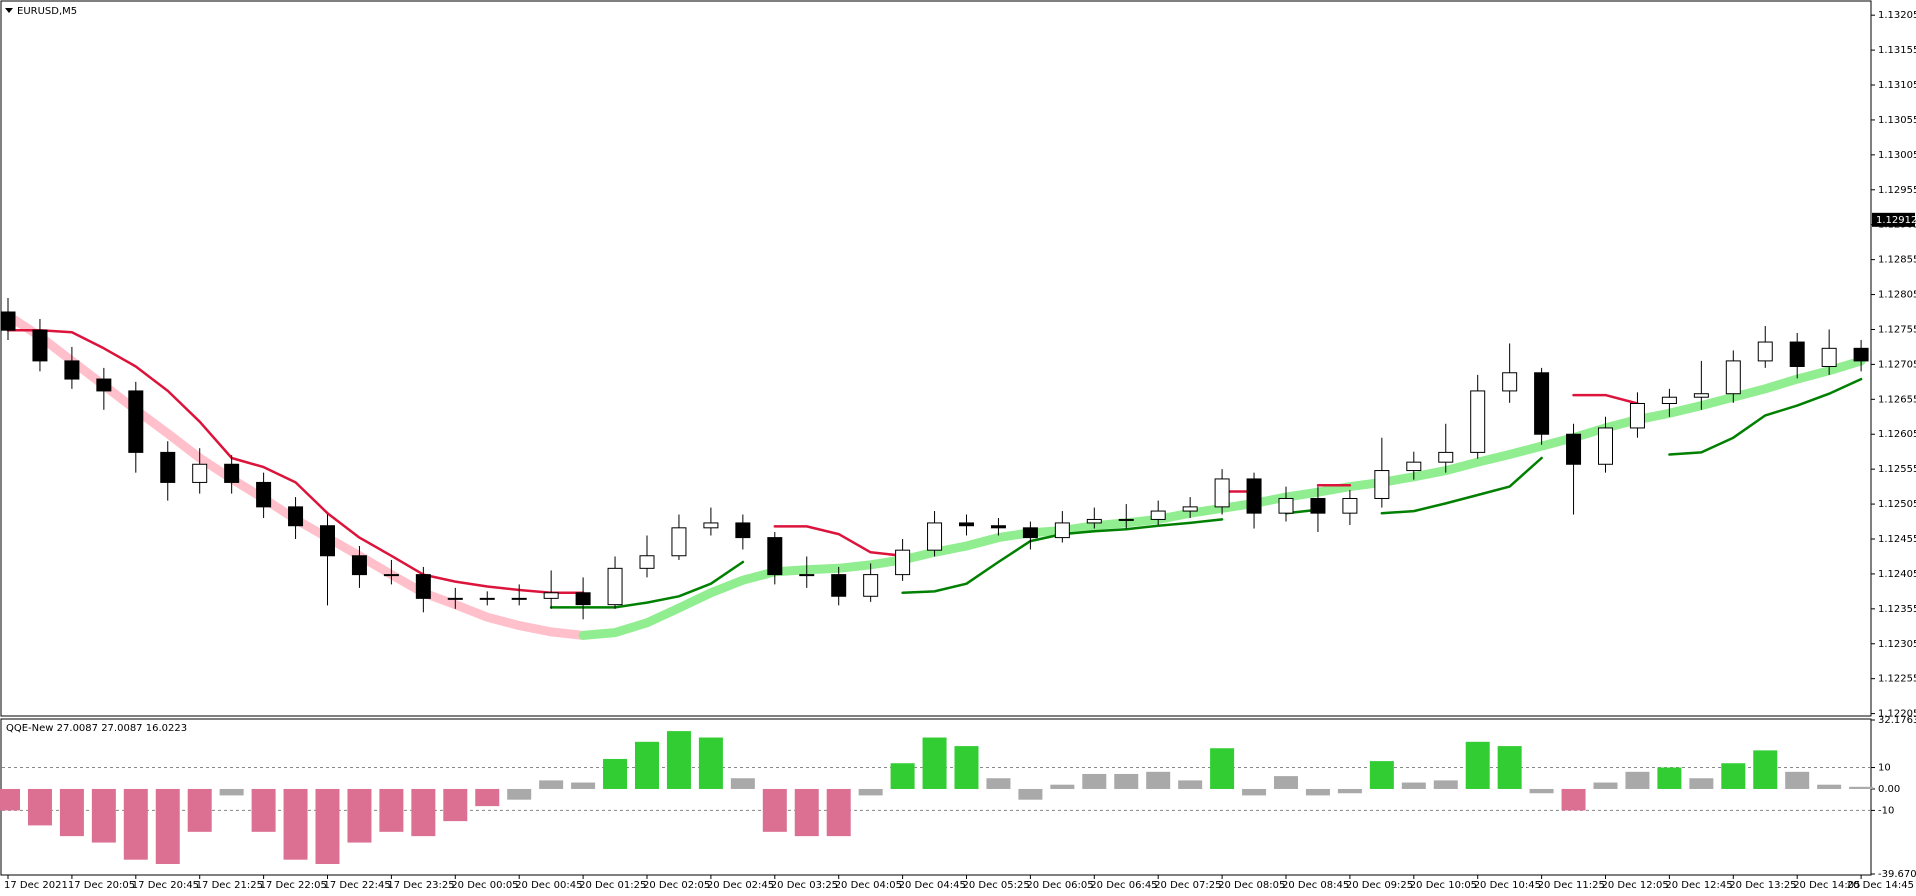 The width and height of the screenshot is (1916, 896). Describe the element at coordinates (1187, 885) in the screenshot. I see `x-tick-label: 20 Dec 07:25` at that location.